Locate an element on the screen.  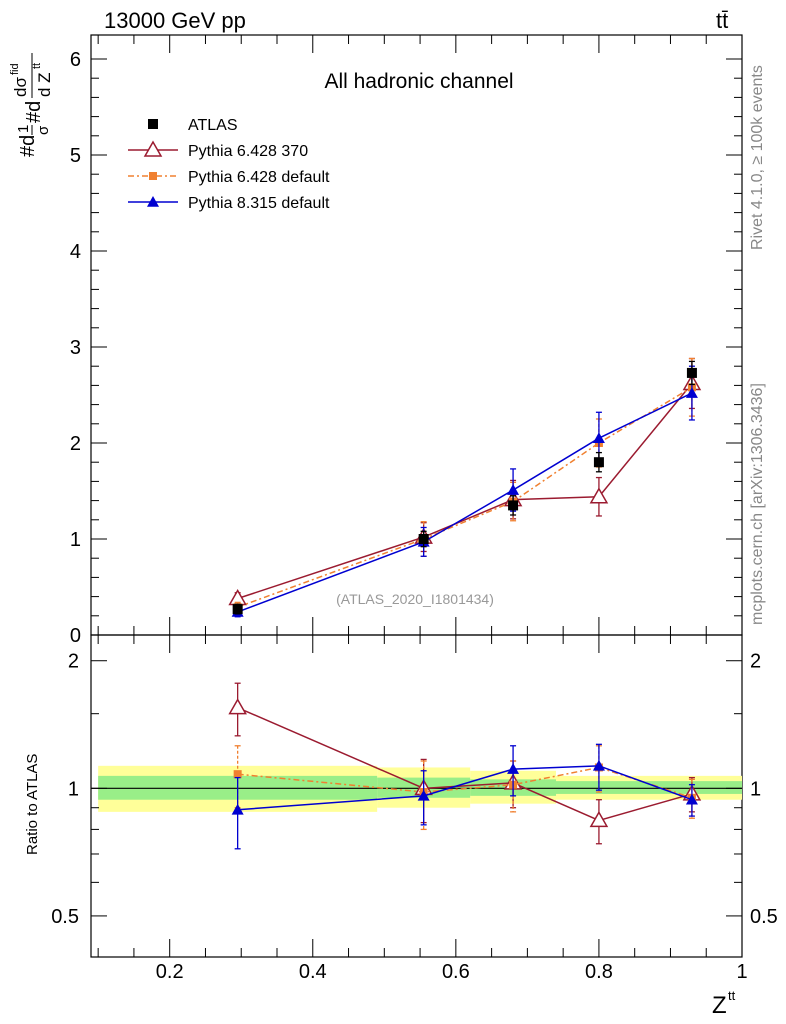
y-tick-label: 5 is located at coordinates (75, 156).